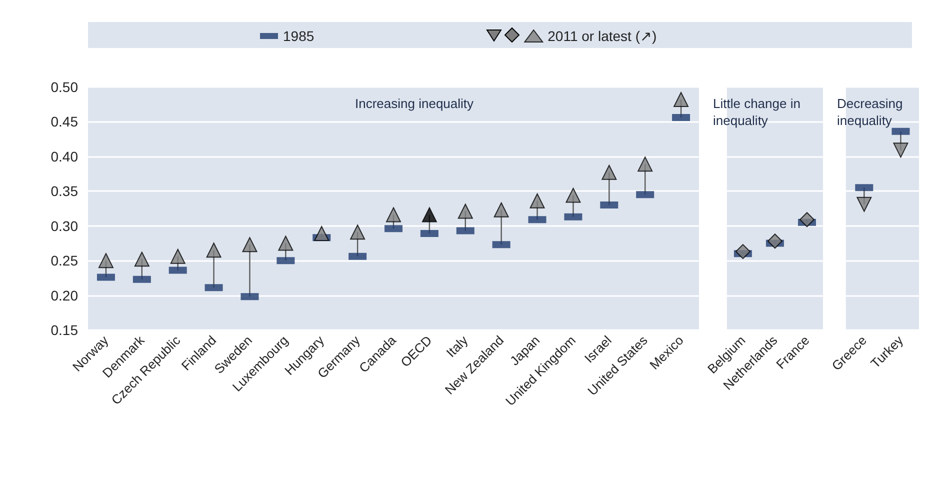  I want to click on legend-label: 2011 or latest (↗), so click(602, 36).